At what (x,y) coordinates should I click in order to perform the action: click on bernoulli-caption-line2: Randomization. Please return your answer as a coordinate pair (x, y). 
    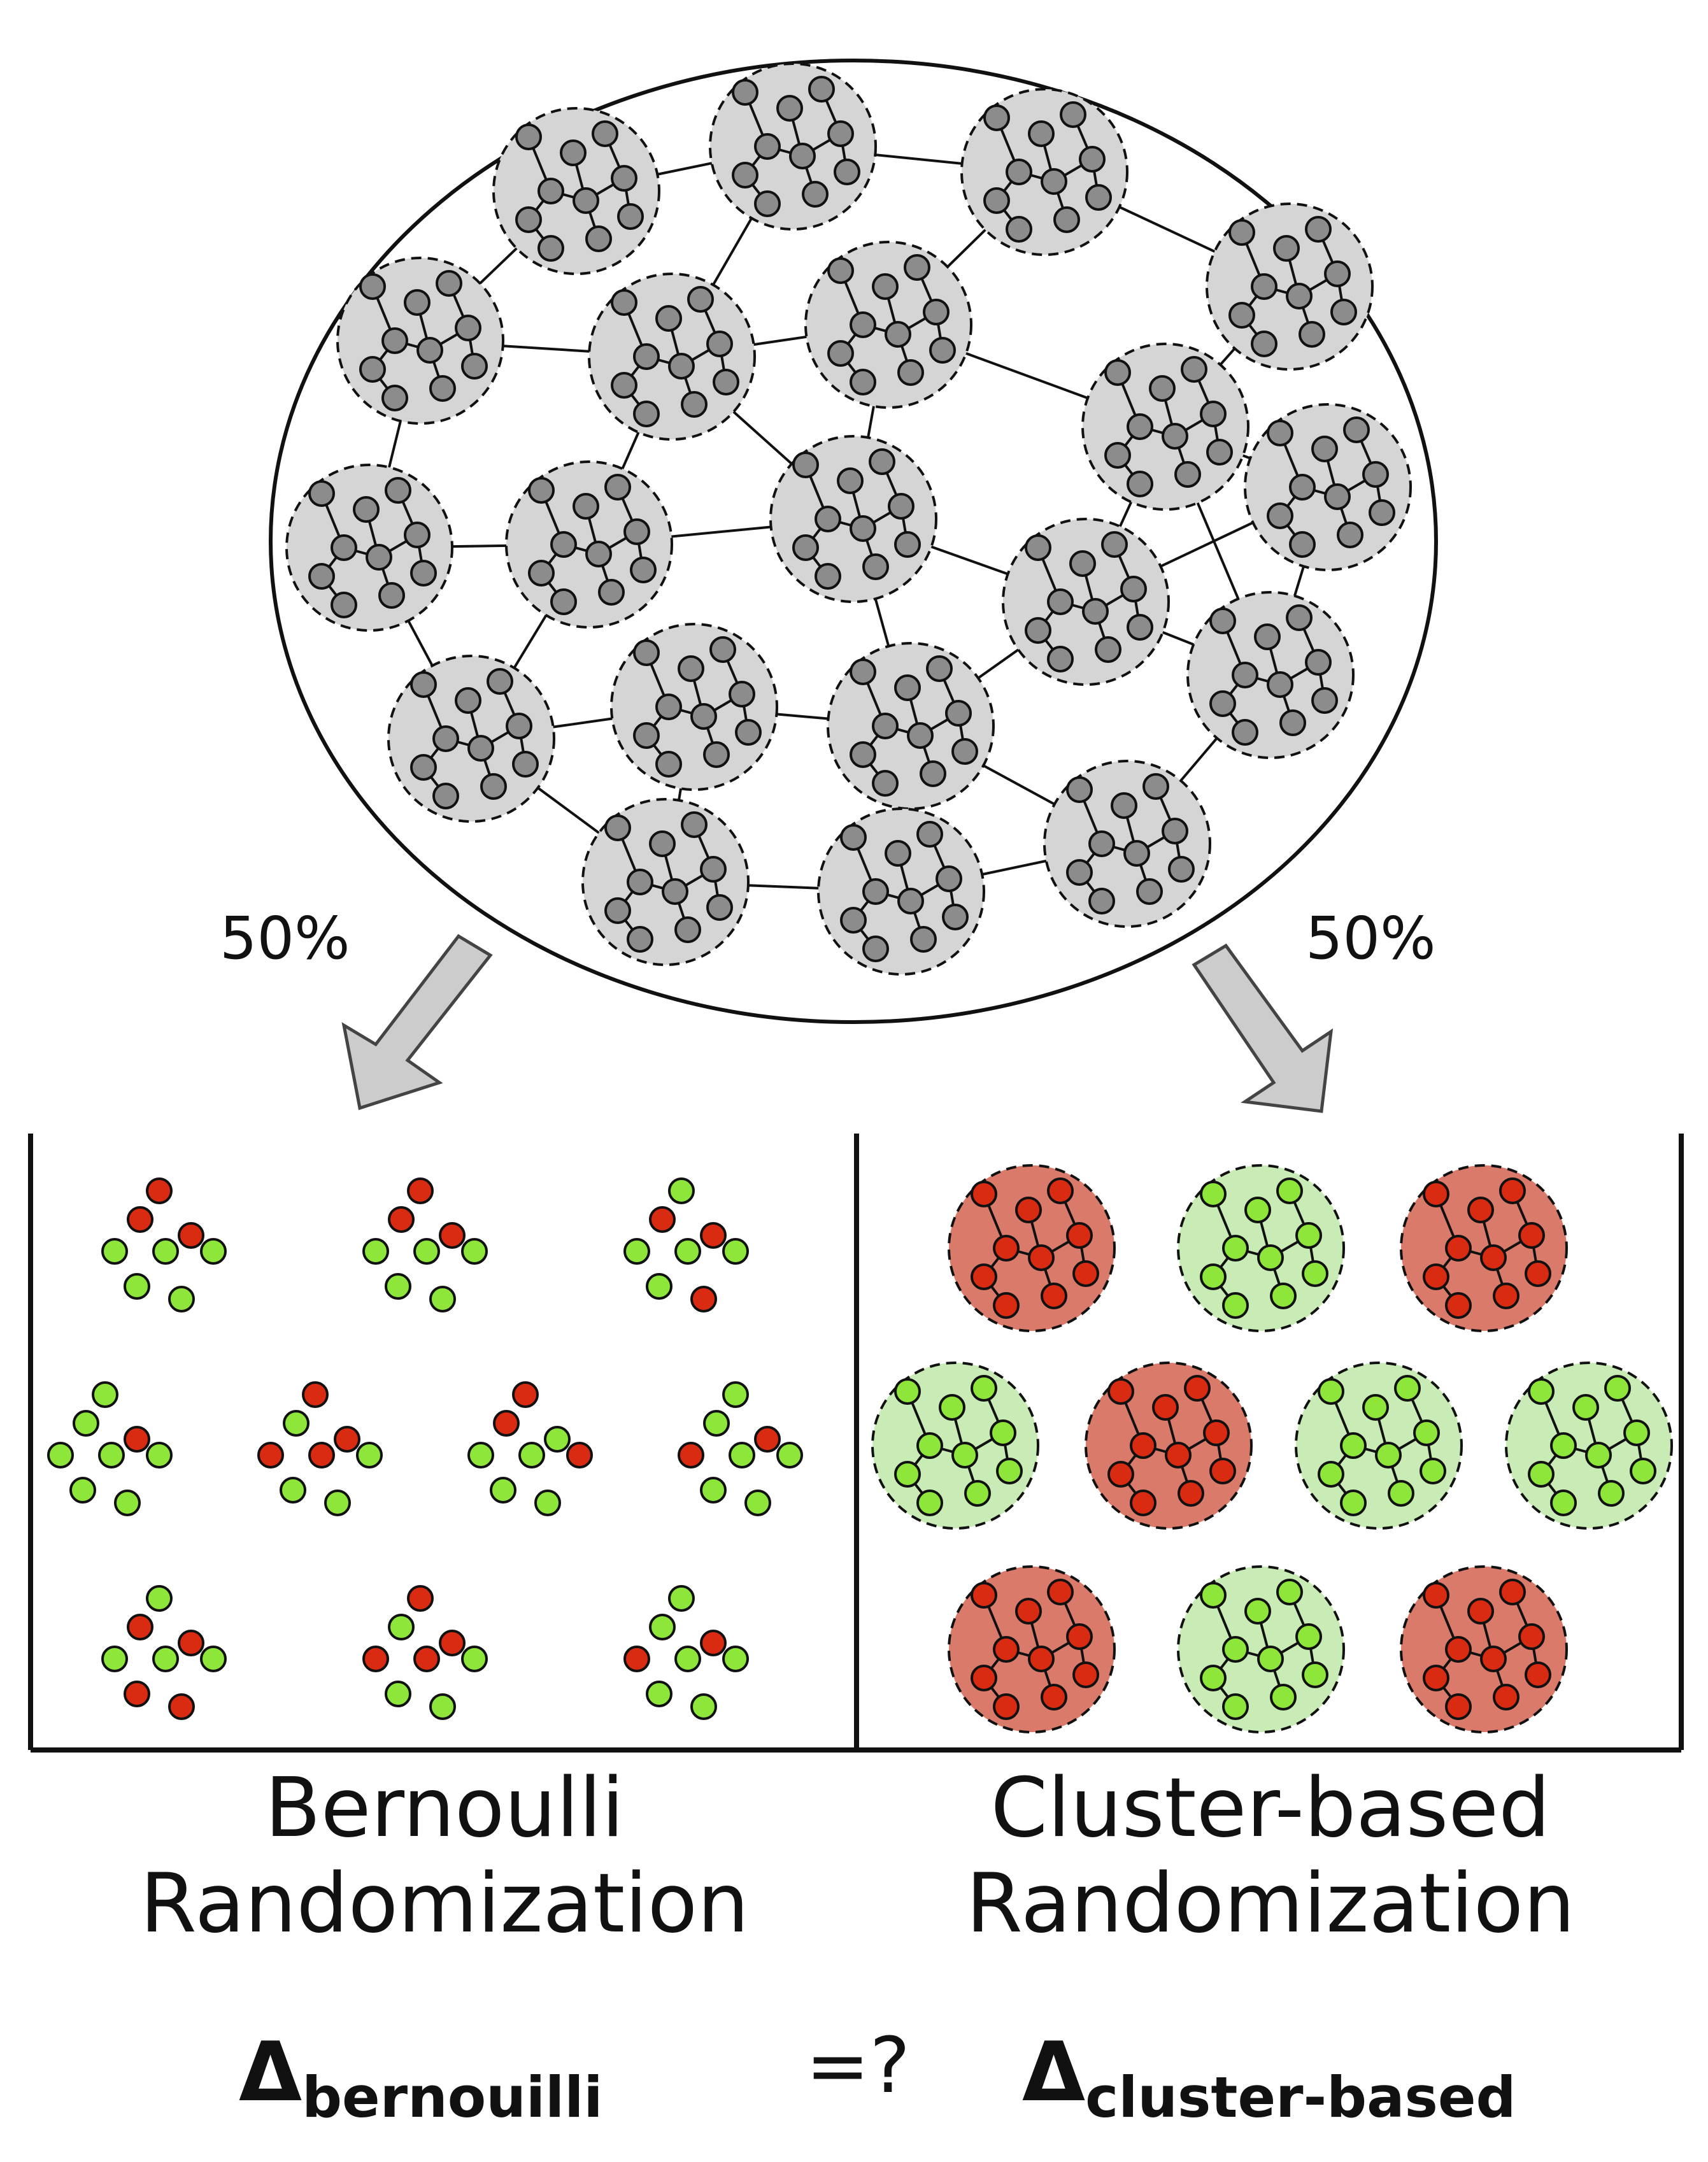
    Looking at the image, I should click on (444, 1903).